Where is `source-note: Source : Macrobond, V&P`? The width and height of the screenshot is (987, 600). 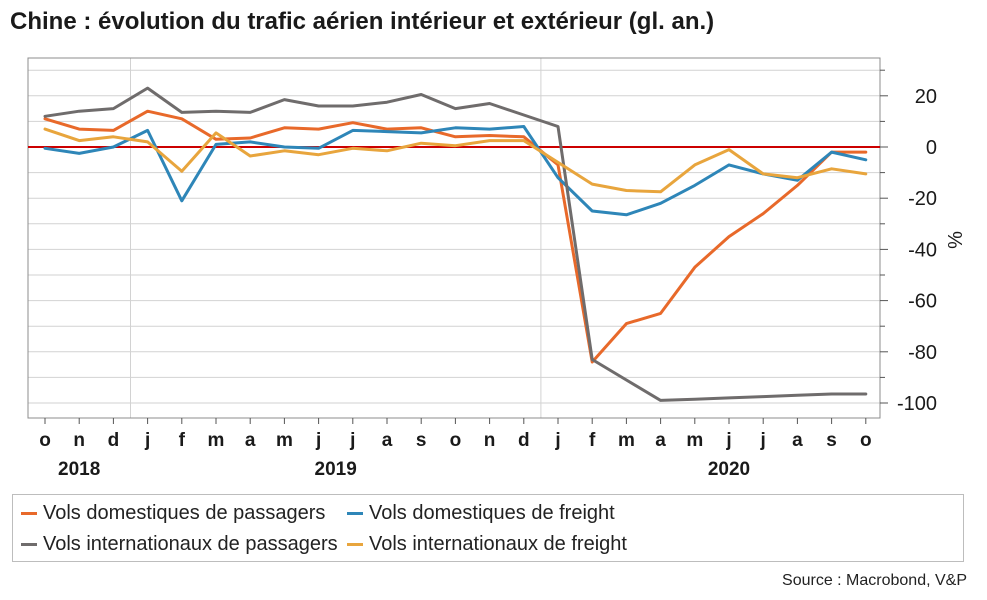 source-note: Source : Macrobond, V&P is located at coordinates (874, 580).